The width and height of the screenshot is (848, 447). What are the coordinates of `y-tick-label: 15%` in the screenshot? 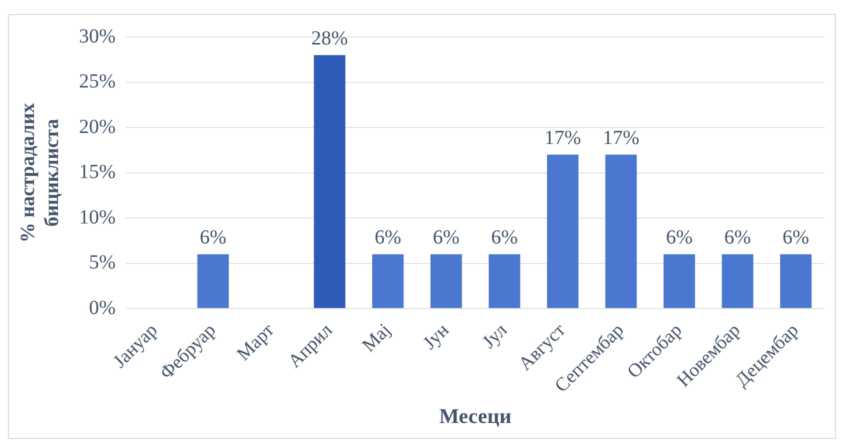 It's located at (97, 172).